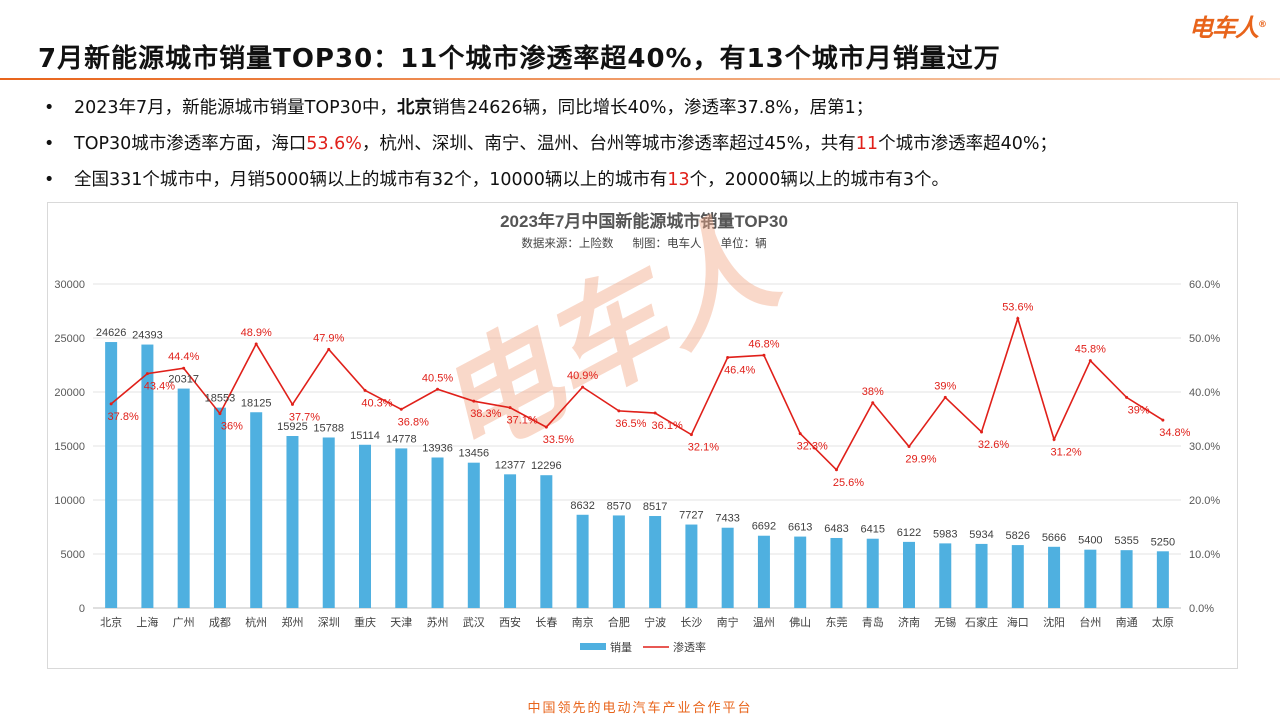  What do you see at coordinates (920, 460) in the screenshot?
I see `rate-label: 29.9%` at bounding box center [920, 460].